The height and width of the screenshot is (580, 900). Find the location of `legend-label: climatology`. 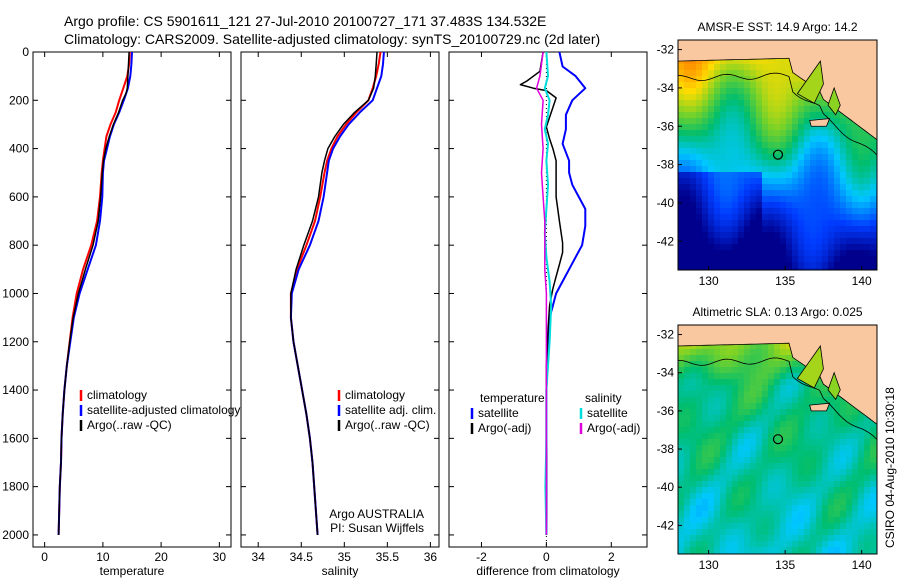

legend-label: climatology is located at coordinates (375, 395).